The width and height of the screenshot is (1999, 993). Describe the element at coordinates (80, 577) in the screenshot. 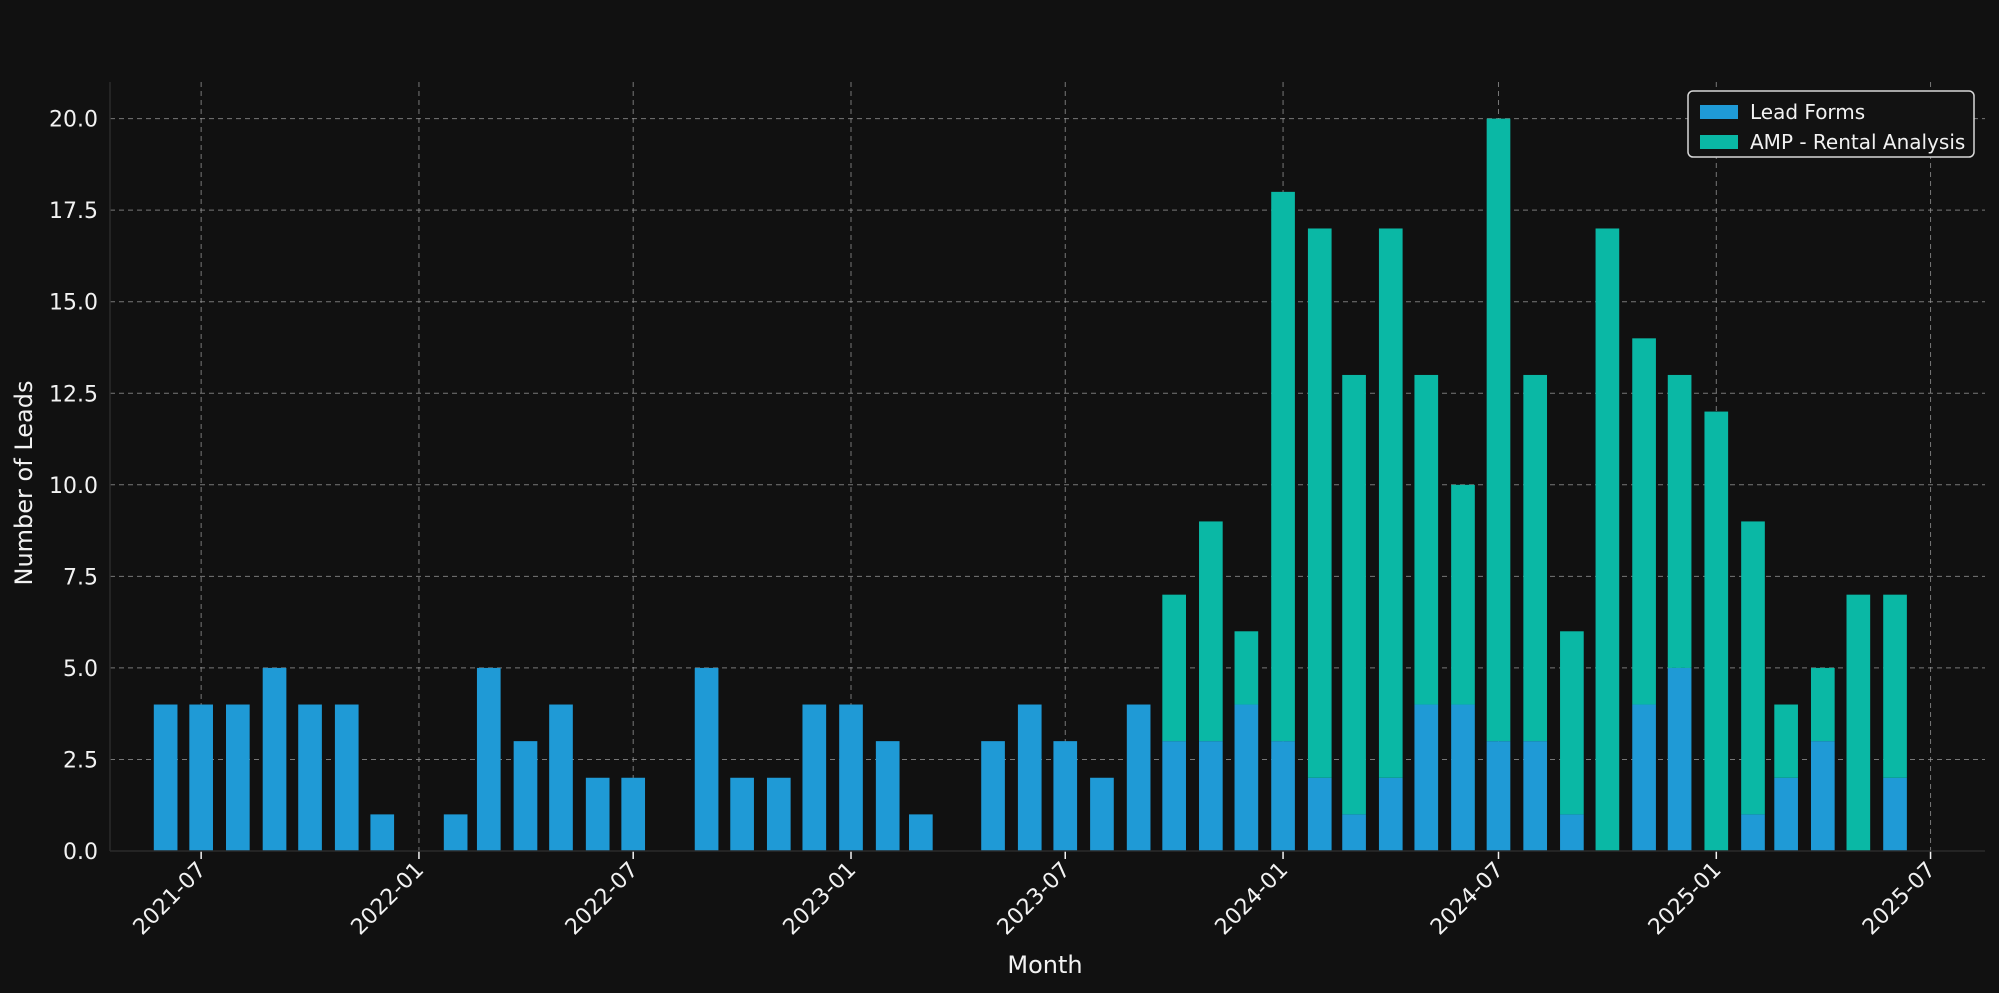

I see `y-tick-label: 7.5` at that location.